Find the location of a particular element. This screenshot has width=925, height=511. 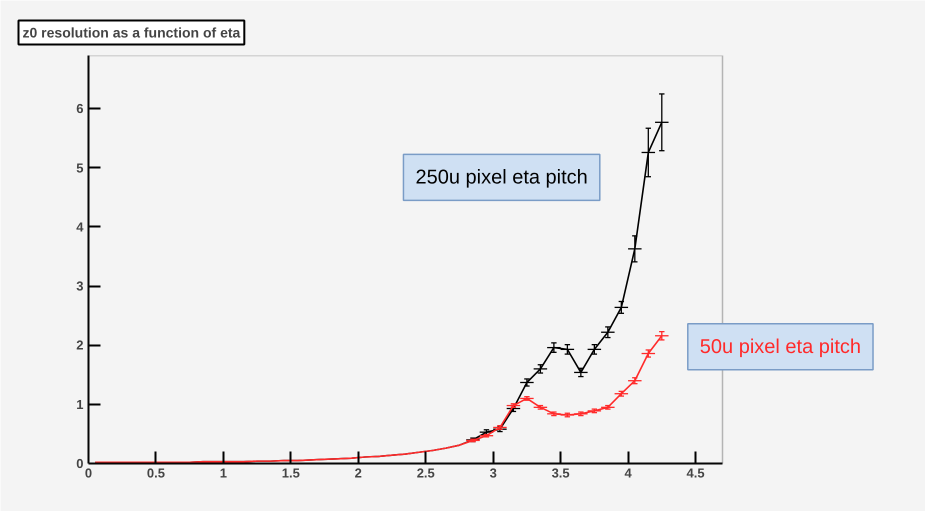

y-tick-label: 3 is located at coordinates (80, 286).